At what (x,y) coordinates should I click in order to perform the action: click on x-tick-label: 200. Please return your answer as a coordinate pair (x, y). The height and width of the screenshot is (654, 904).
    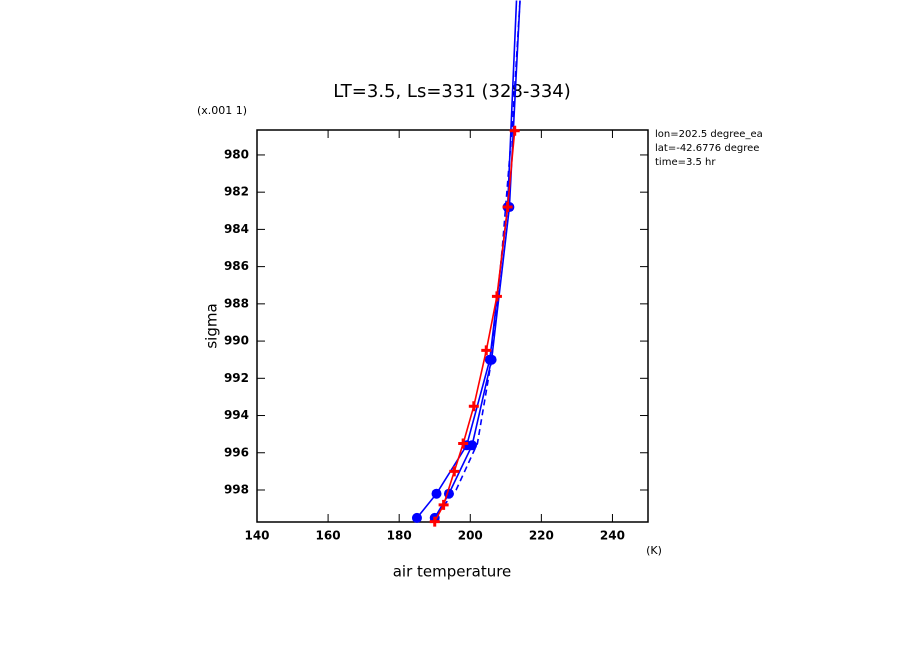
    Looking at the image, I should click on (470, 536).